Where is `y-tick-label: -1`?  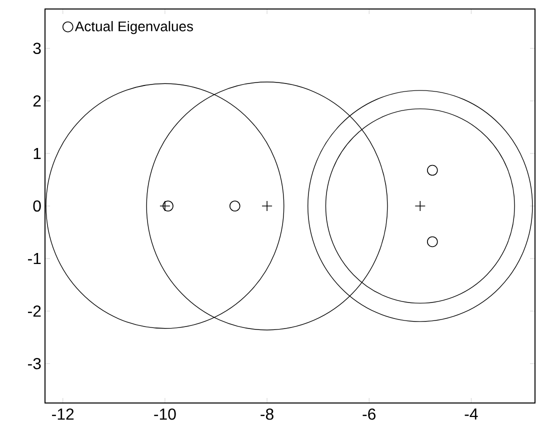 y-tick-label: -1 is located at coordinates (34, 258).